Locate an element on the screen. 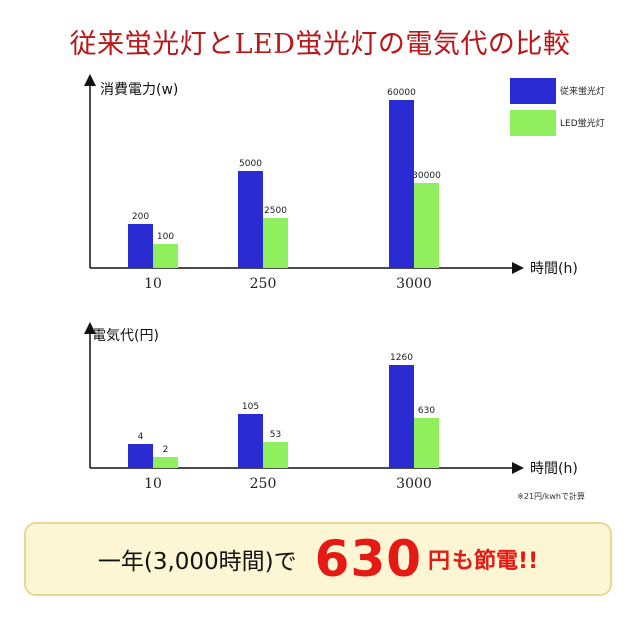 The height and width of the screenshot is (640, 640). cost-x-tick-250: 250 is located at coordinates (263, 484).